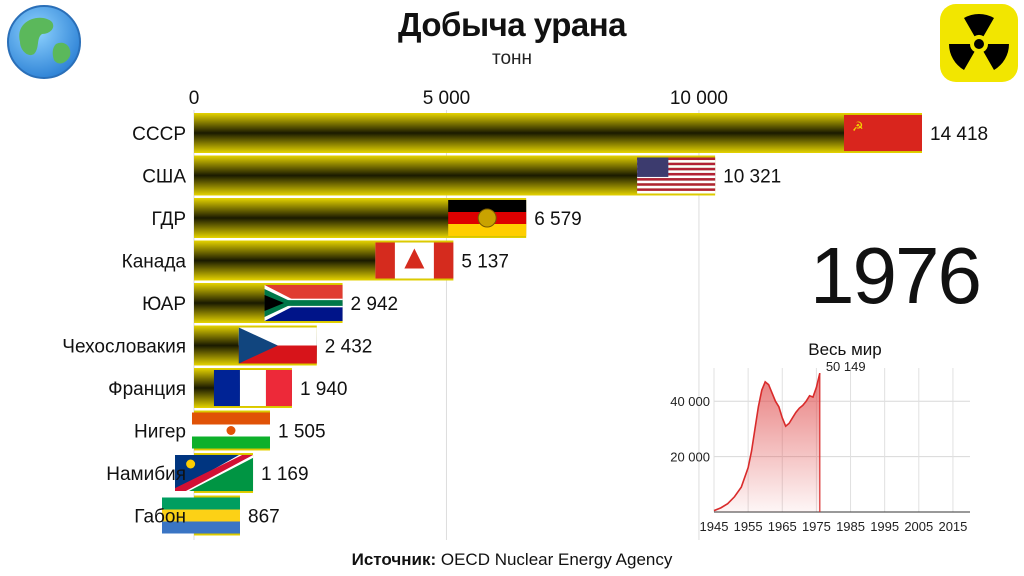 The image size is (1024, 576). I want to click on source-label: Источник:, so click(394, 559).